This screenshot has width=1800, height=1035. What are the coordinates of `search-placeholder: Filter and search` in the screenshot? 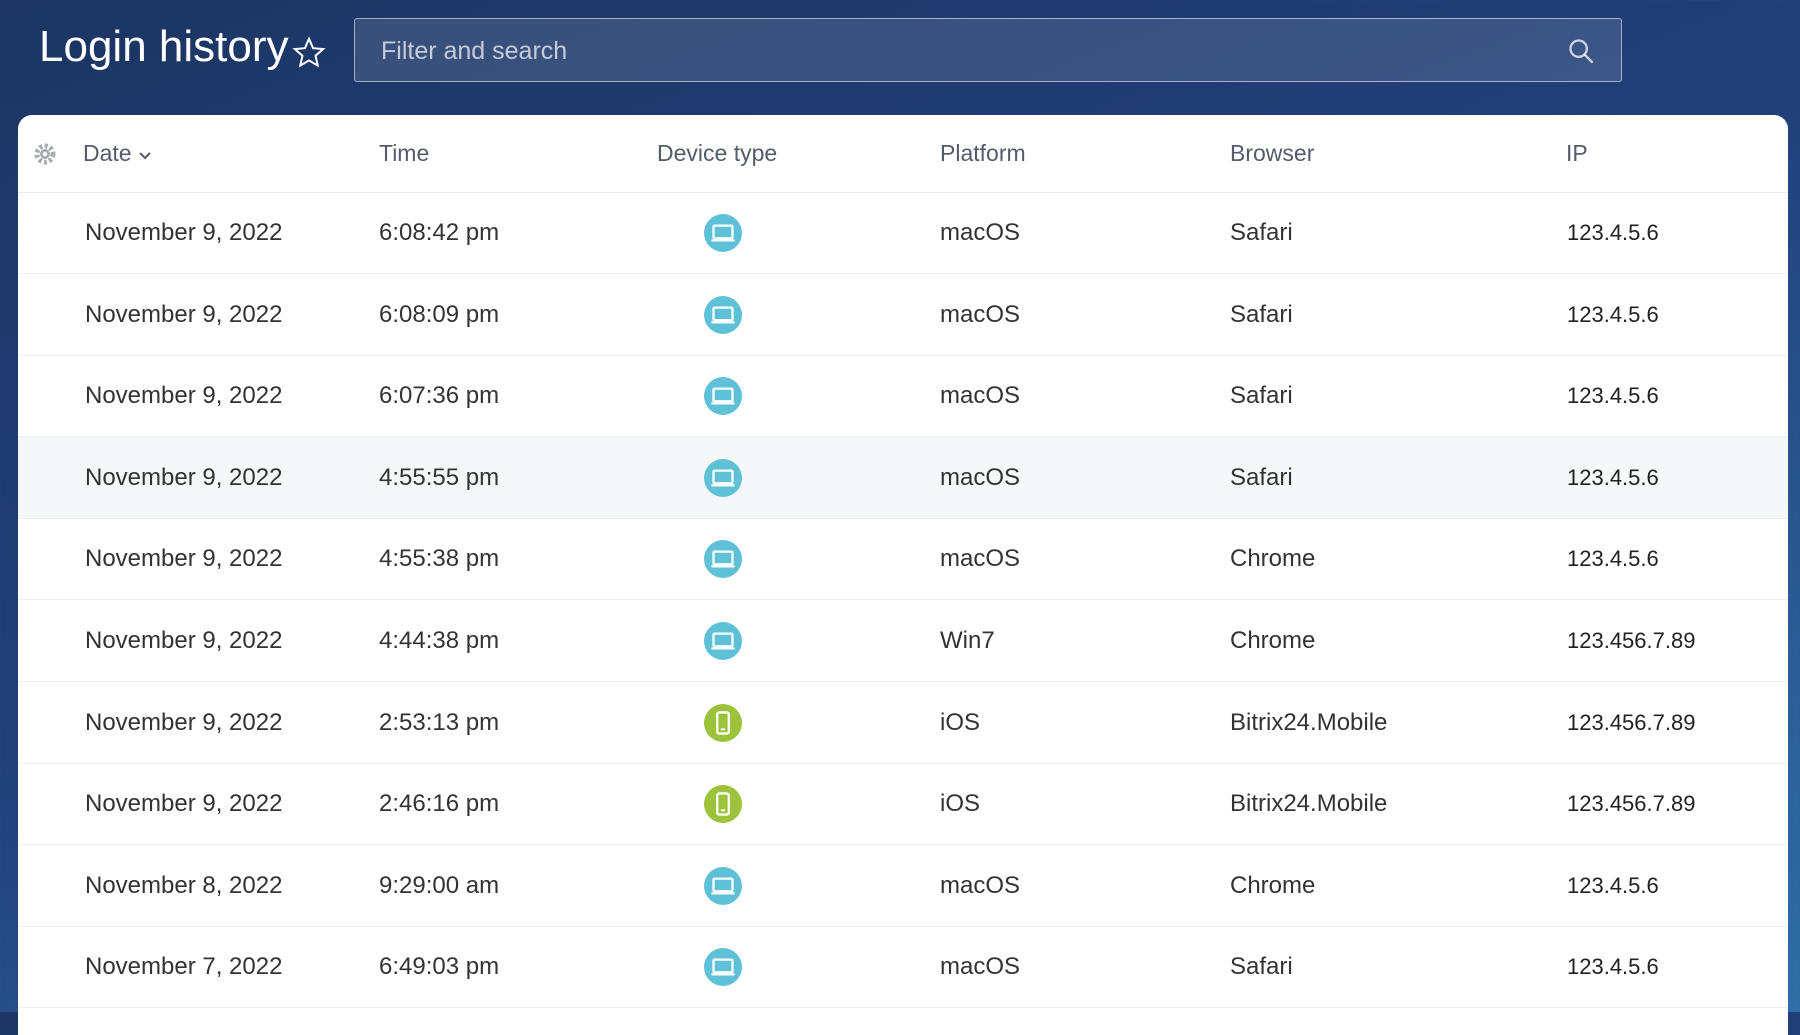 It's located at (474, 51).